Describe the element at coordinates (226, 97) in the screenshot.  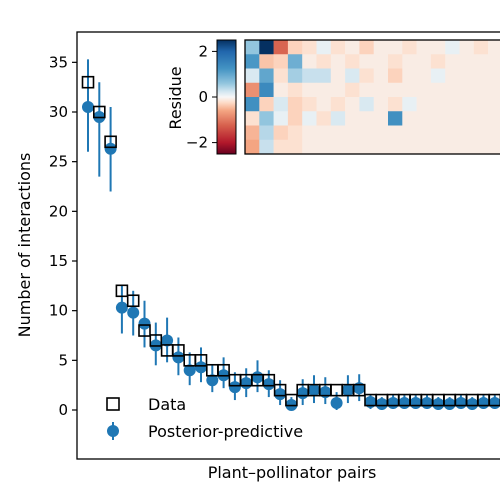
I see `colorbar` at that location.